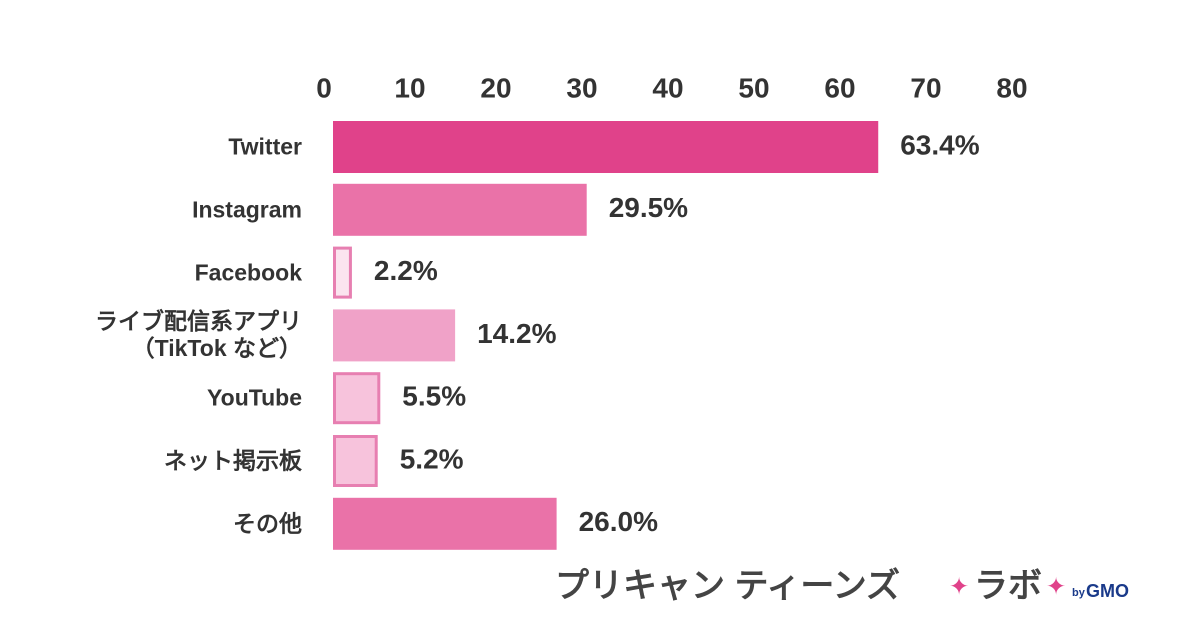 The width and height of the screenshot is (1200, 630). What do you see at coordinates (648, 207) in the screenshot?
I see `value-label: 29.5%` at bounding box center [648, 207].